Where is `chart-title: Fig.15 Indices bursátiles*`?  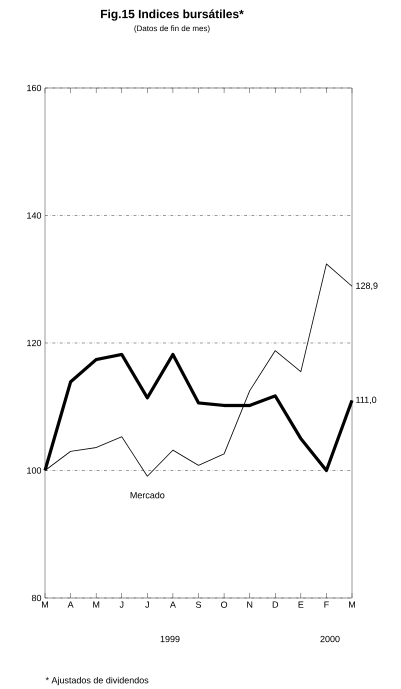 chart-title: Fig.15 Indices bursátiles* is located at coordinates (172, 15).